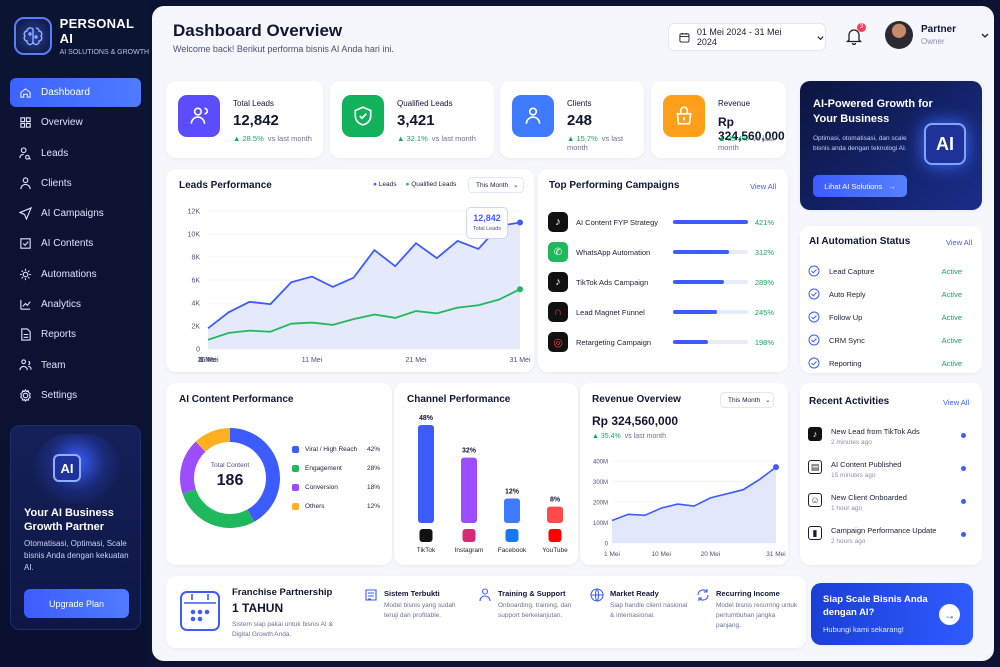 Image resolution: width=1000 pixels, height=667 pixels. I want to click on activity-text: New Lead from TikTok Ads 2 minutes ago, so click(875, 436).